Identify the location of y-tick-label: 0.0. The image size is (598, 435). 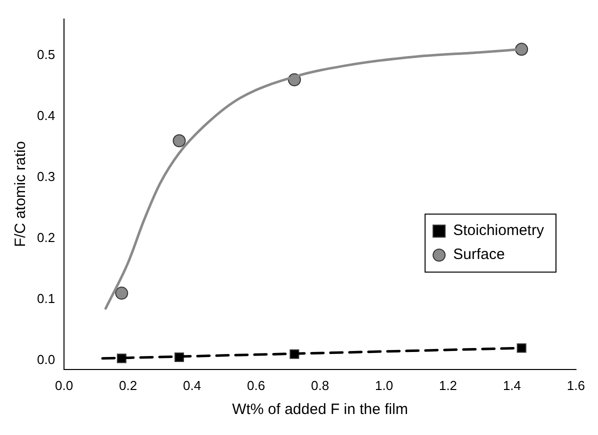
(46, 359).